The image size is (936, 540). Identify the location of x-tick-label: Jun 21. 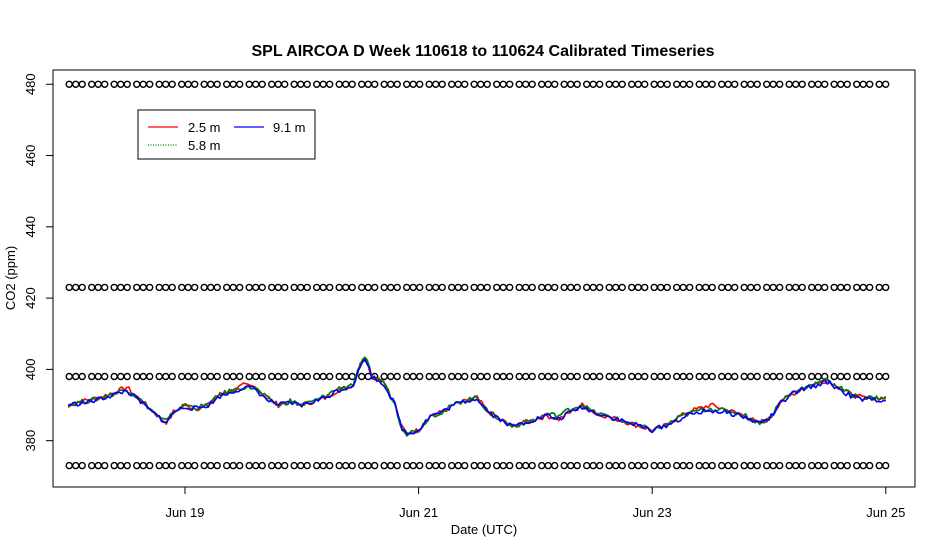
(418, 512).